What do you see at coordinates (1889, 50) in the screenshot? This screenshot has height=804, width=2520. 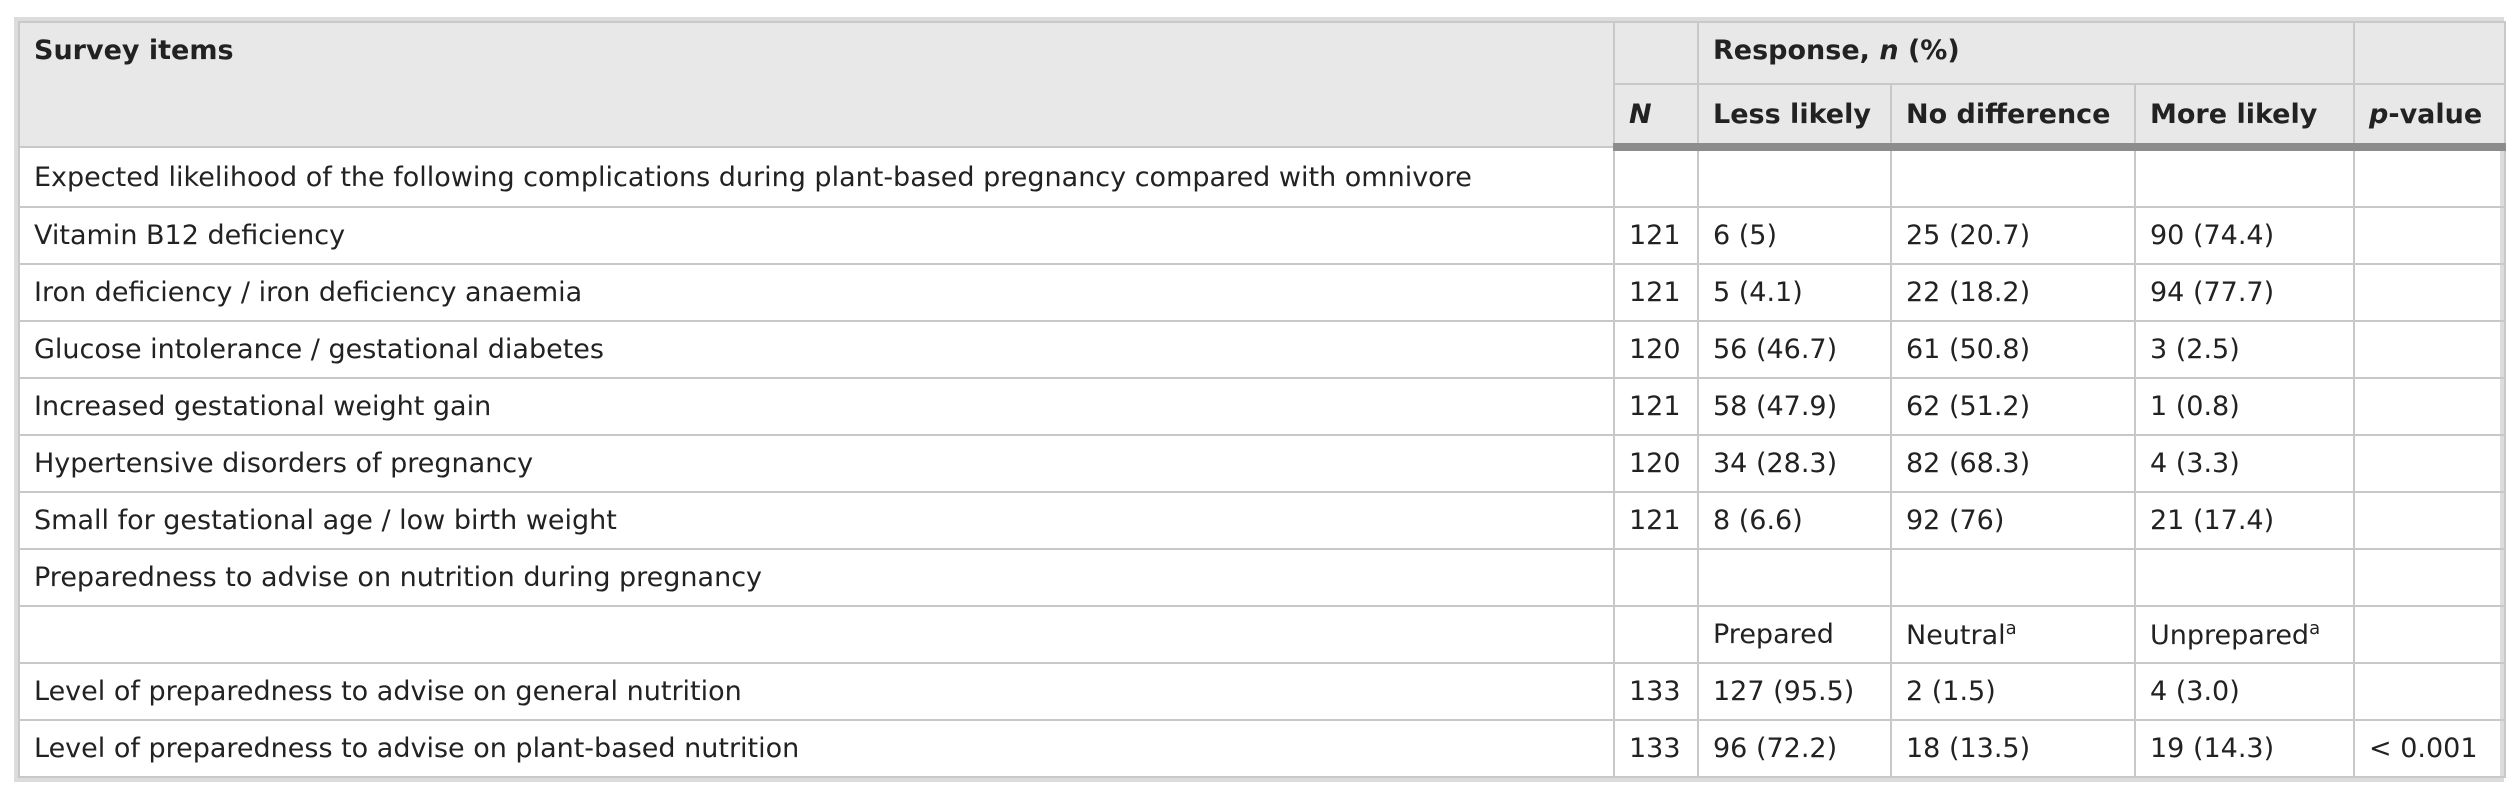 I see `header-text: n` at bounding box center [1889, 50].